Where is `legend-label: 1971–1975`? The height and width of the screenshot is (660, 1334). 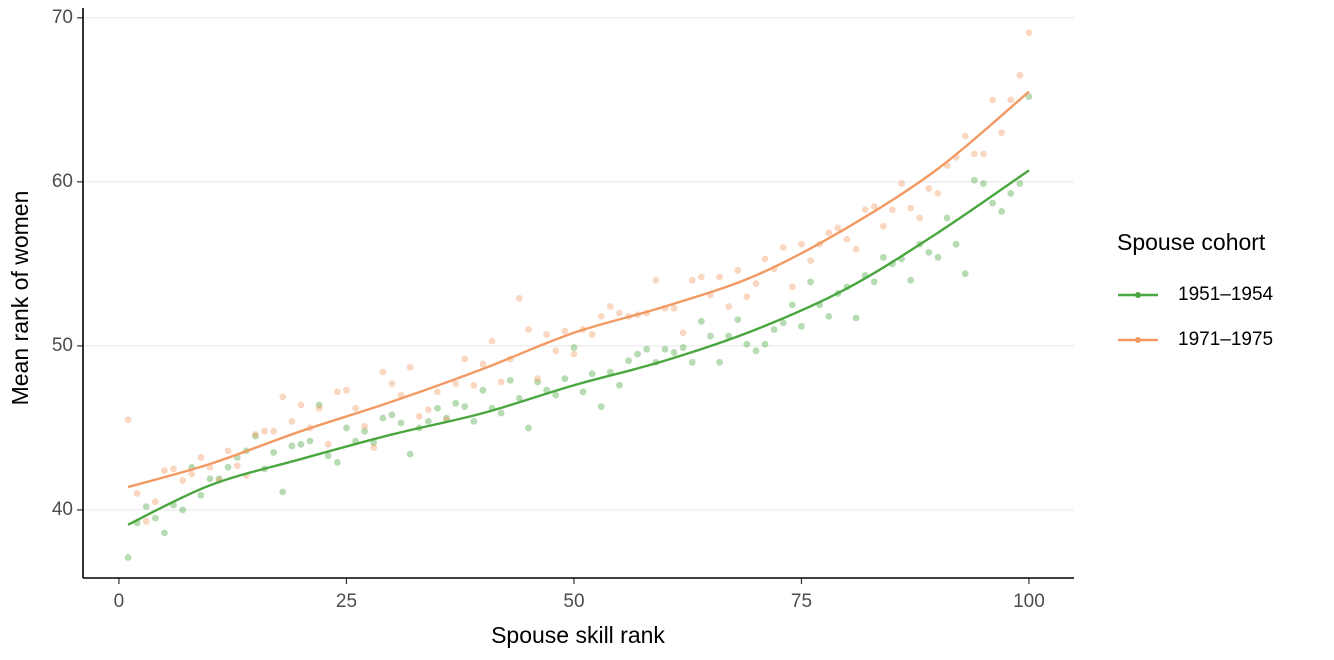 legend-label: 1971–1975 is located at coordinates (1225, 339).